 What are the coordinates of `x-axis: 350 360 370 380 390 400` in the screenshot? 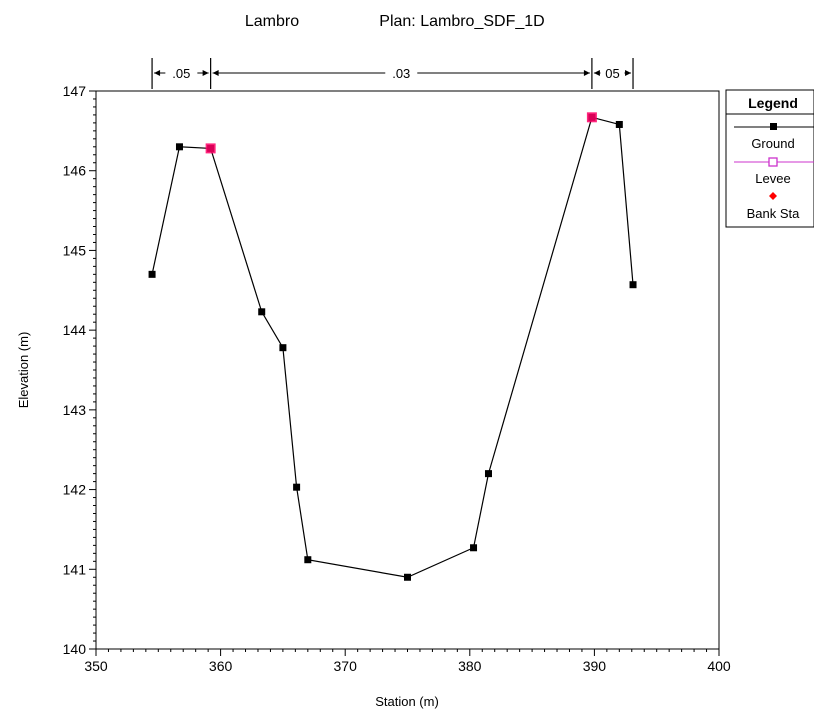 It's located at (407, 661).